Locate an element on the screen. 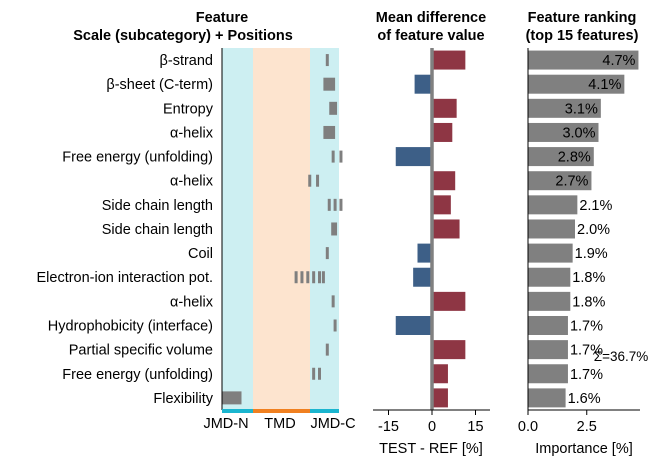 The width and height of the screenshot is (662, 466). importance-value-label: 4.7% is located at coordinates (618, 61).